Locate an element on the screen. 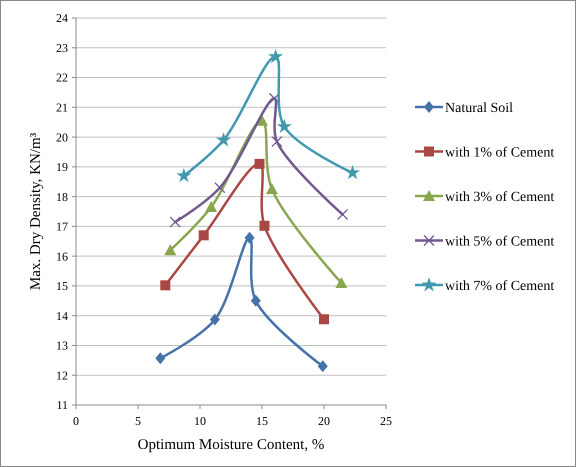 This screenshot has height=467, width=576. x-tick-label: 5 is located at coordinates (138, 421).